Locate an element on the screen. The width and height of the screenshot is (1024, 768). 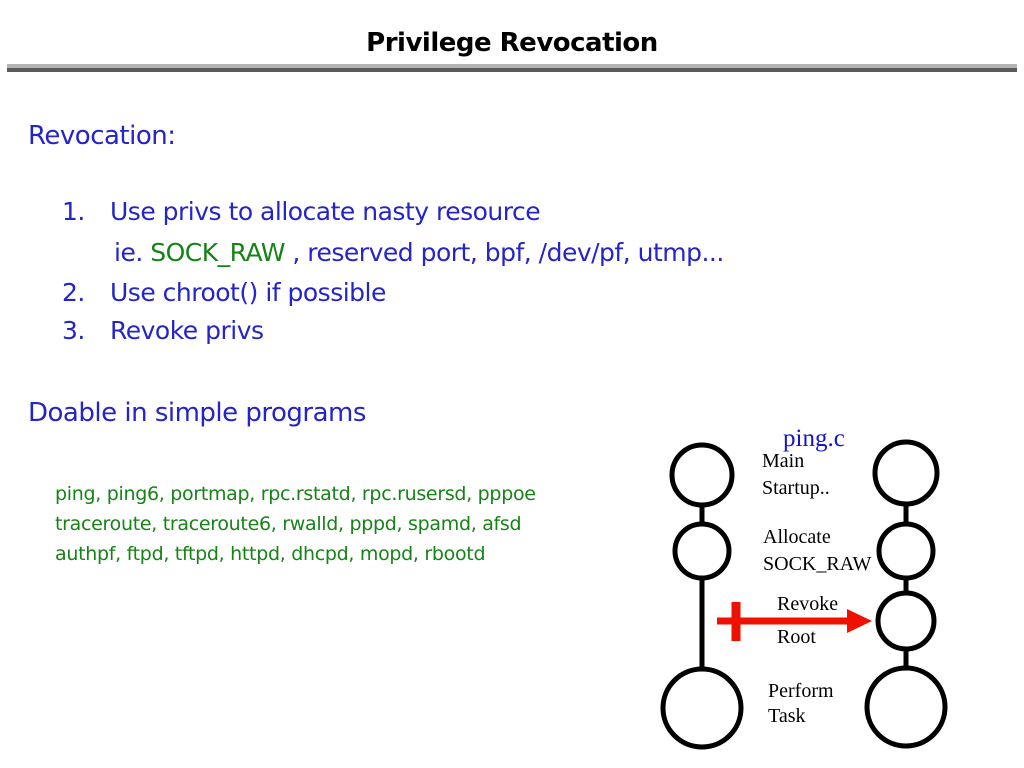
process-fork-diagram: ping.c Main Startup.. is located at coordinates (804, 587).